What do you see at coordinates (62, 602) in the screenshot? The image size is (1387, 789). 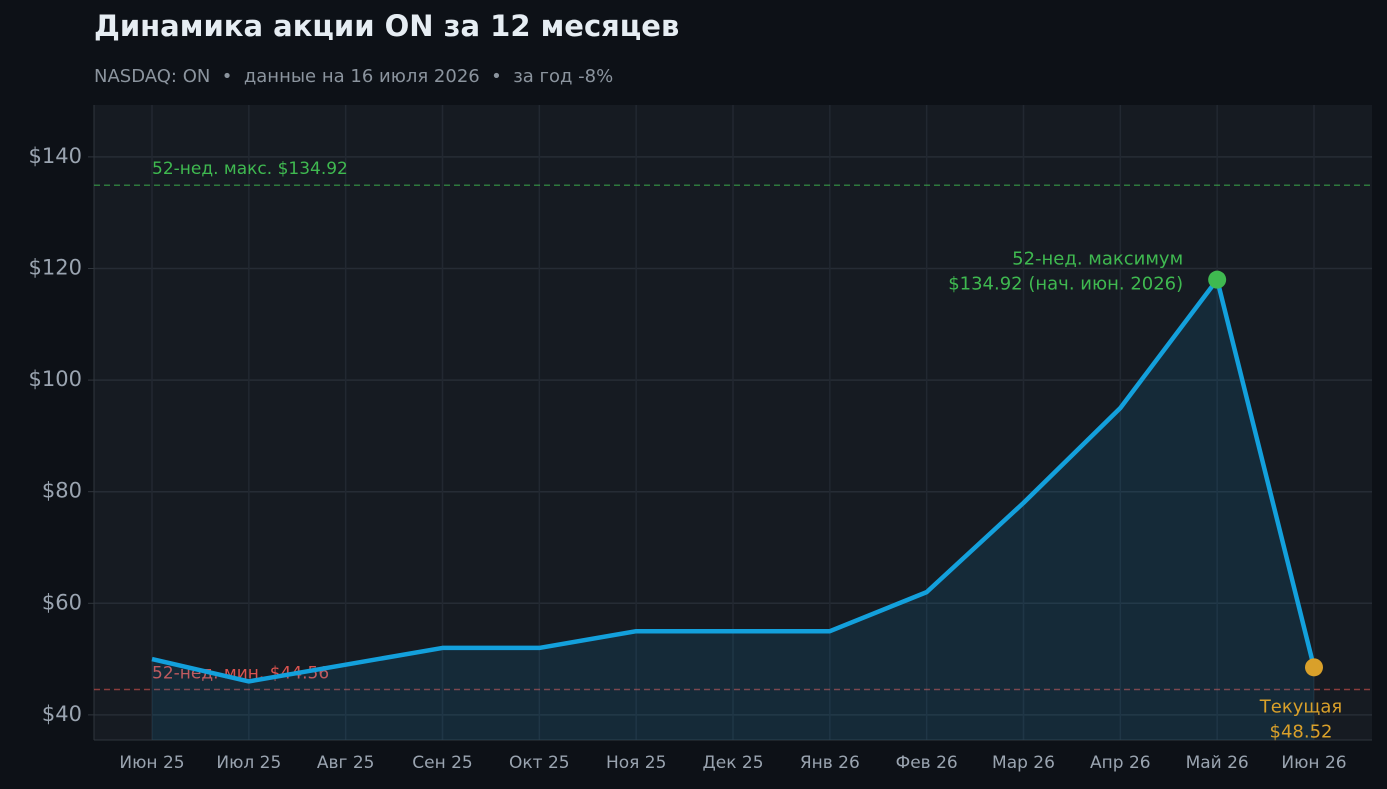 I see `y-tick-label: $60` at bounding box center [62, 602].